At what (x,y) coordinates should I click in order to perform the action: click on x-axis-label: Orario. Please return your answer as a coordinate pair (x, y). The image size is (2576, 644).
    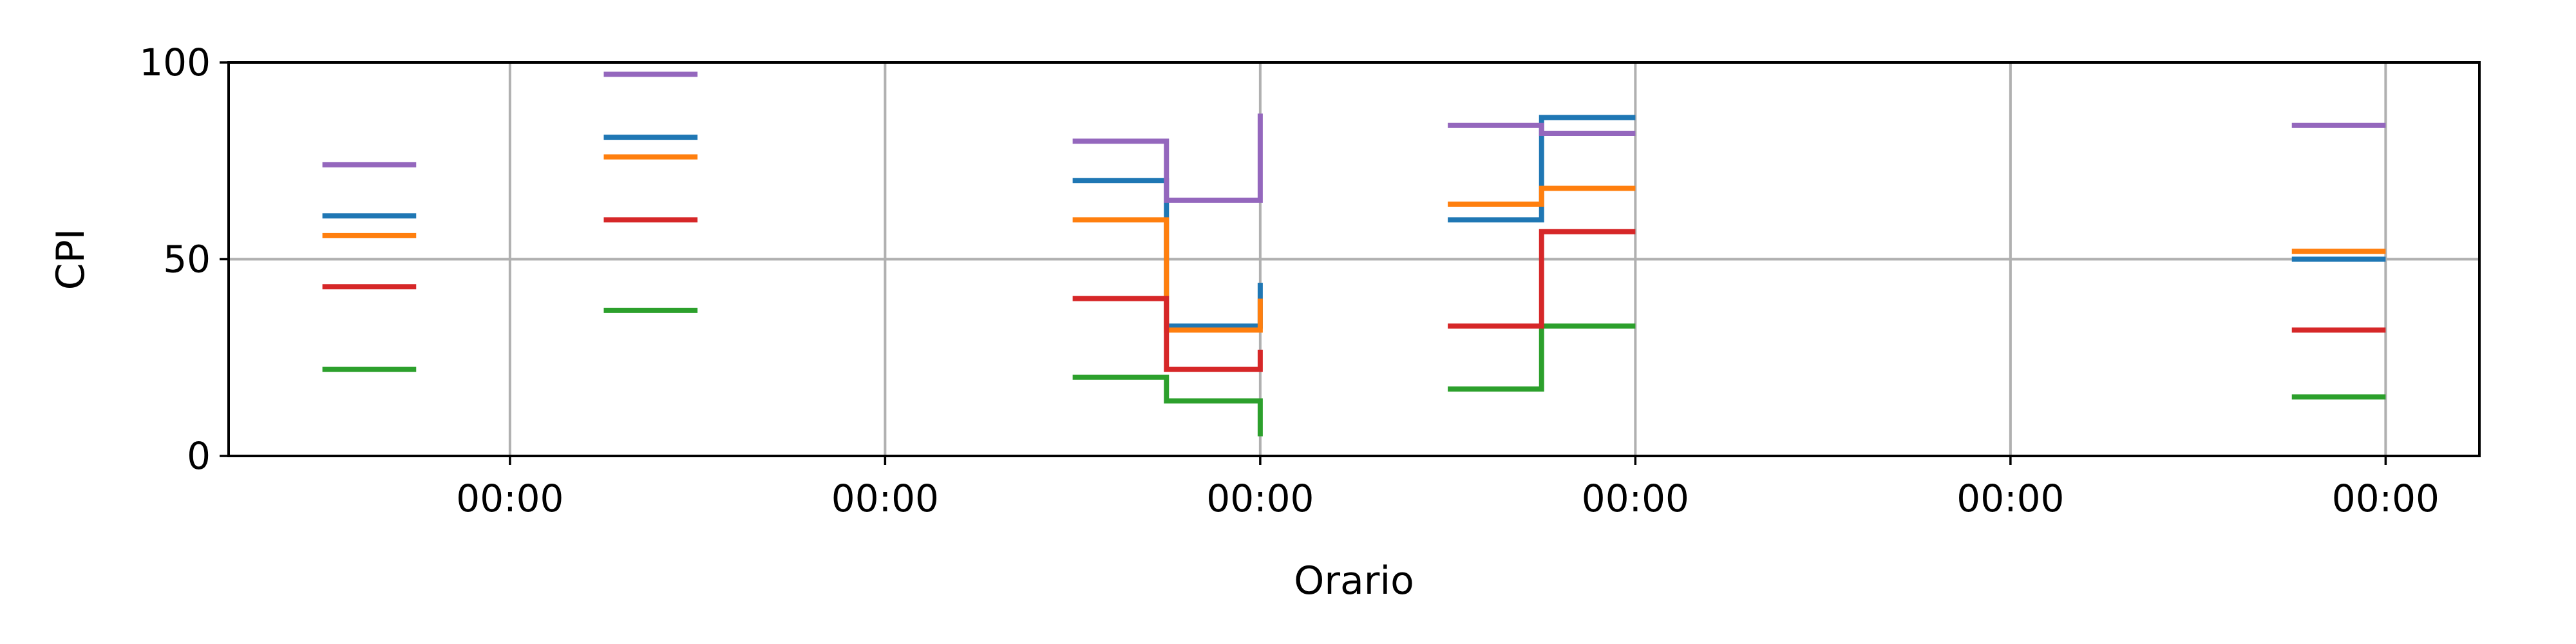
    Looking at the image, I should click on (1354, 580).